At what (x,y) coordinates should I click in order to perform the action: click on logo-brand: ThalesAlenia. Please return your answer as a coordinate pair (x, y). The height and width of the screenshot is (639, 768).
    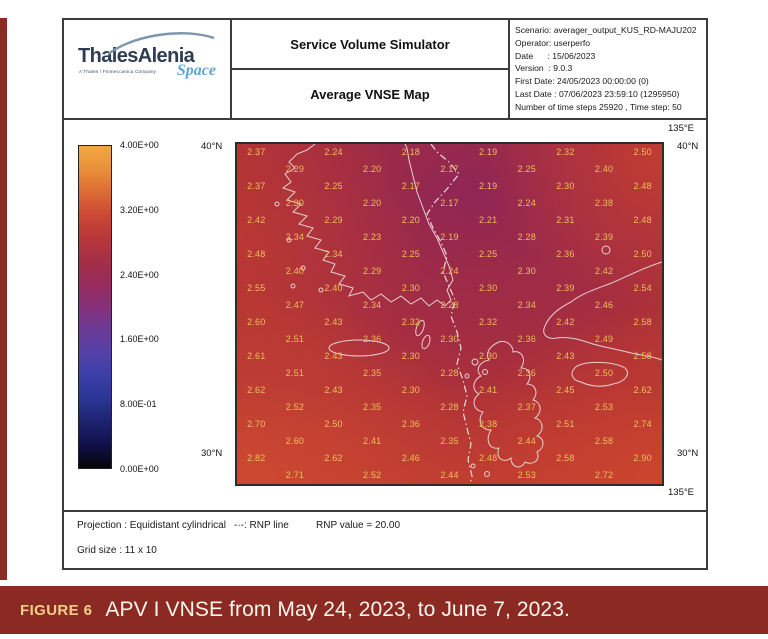
    Looking at the image, I should click on (136, 56).